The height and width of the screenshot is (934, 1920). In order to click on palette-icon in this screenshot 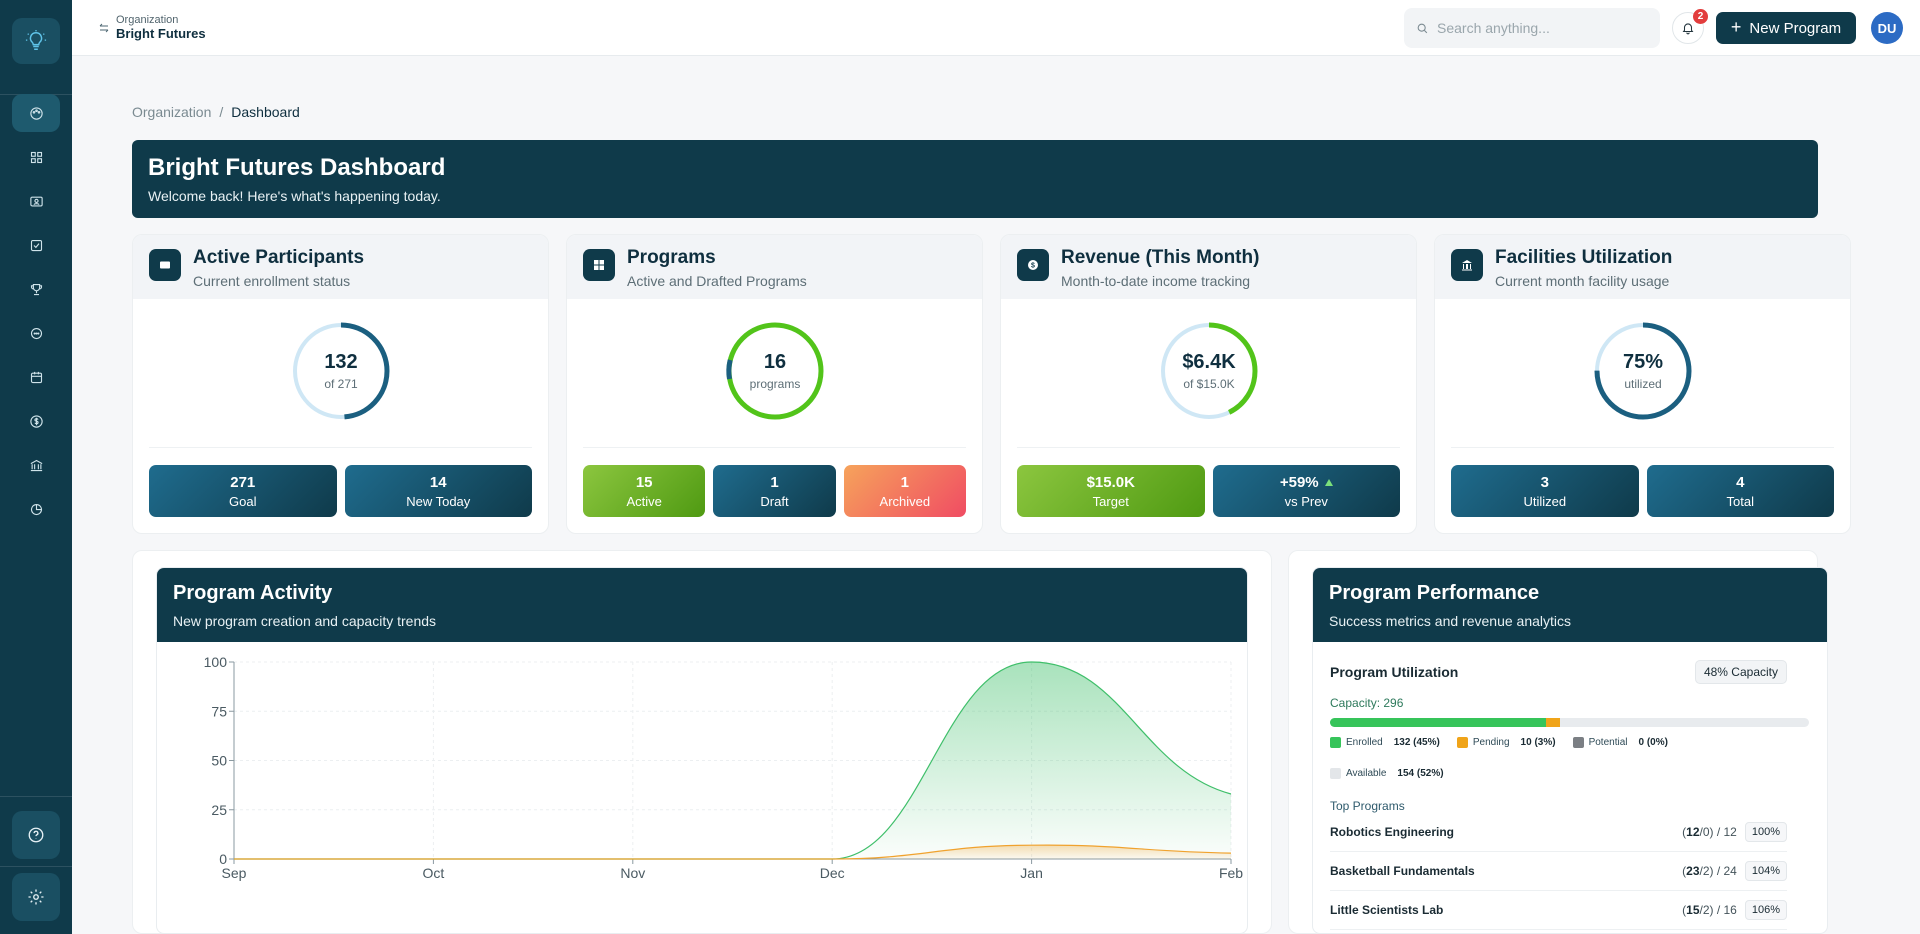, I will do `click(36, 113)`.